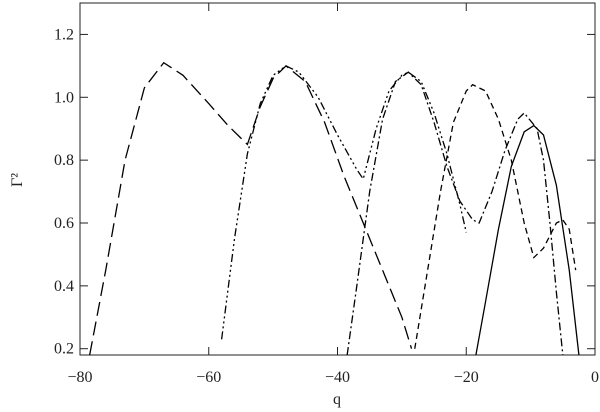 The width and height of the screenshot is (600, 412). What do you see at coordinates (208, 377) in the screenshot?
I see `x-tick-label: −60` at bounding box center [208, 377].